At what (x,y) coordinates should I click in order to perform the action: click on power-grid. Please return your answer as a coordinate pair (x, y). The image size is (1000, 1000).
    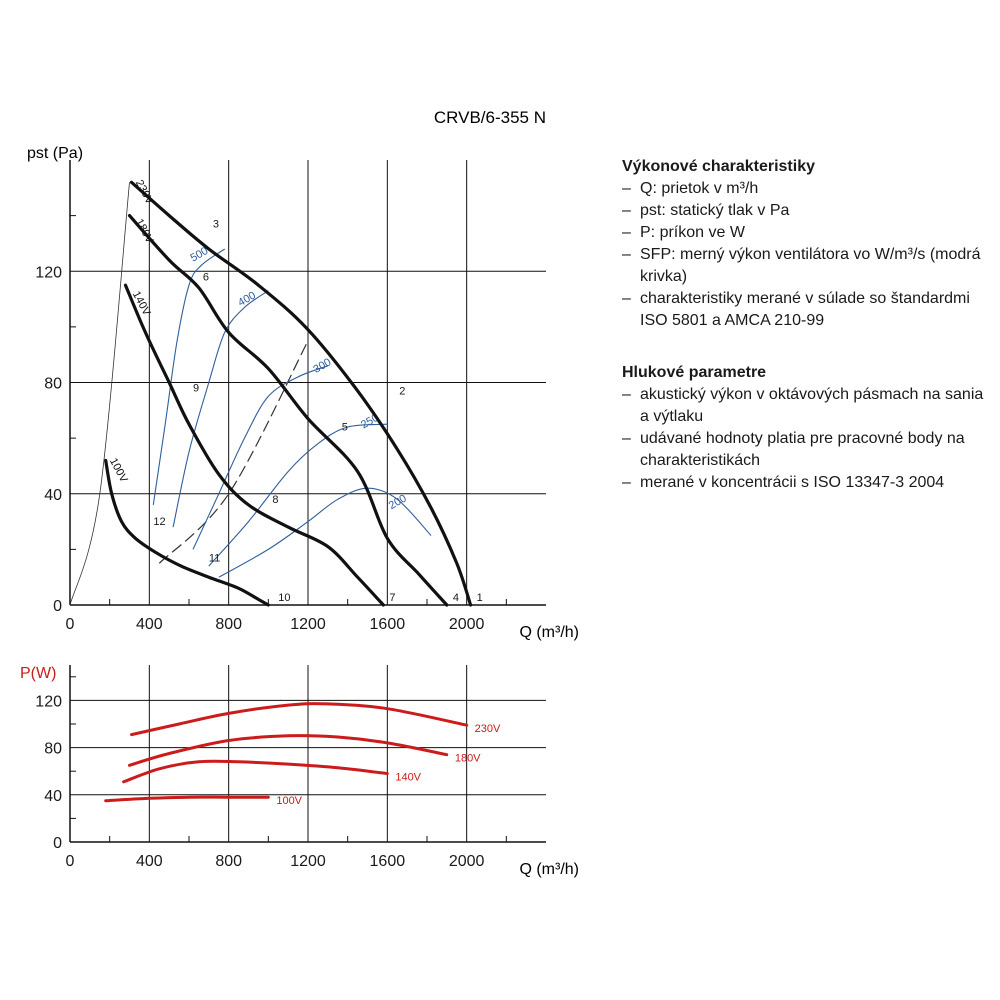
    Looking at the image, I should click on (308, 753).